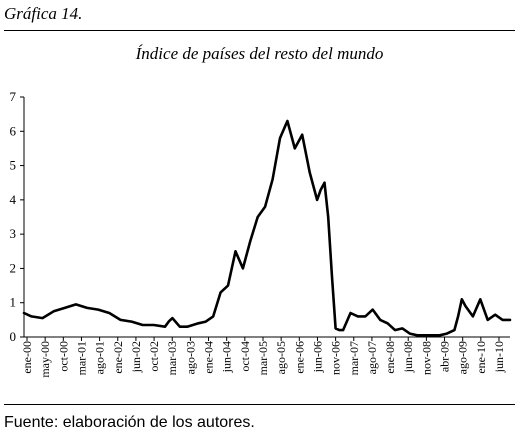 This screenshot has height=439, width=519. What do you see at coordinates (209, 357) in the screenshot?
I see `x-tick-label: ene-04` at bounding box center [209, 357].